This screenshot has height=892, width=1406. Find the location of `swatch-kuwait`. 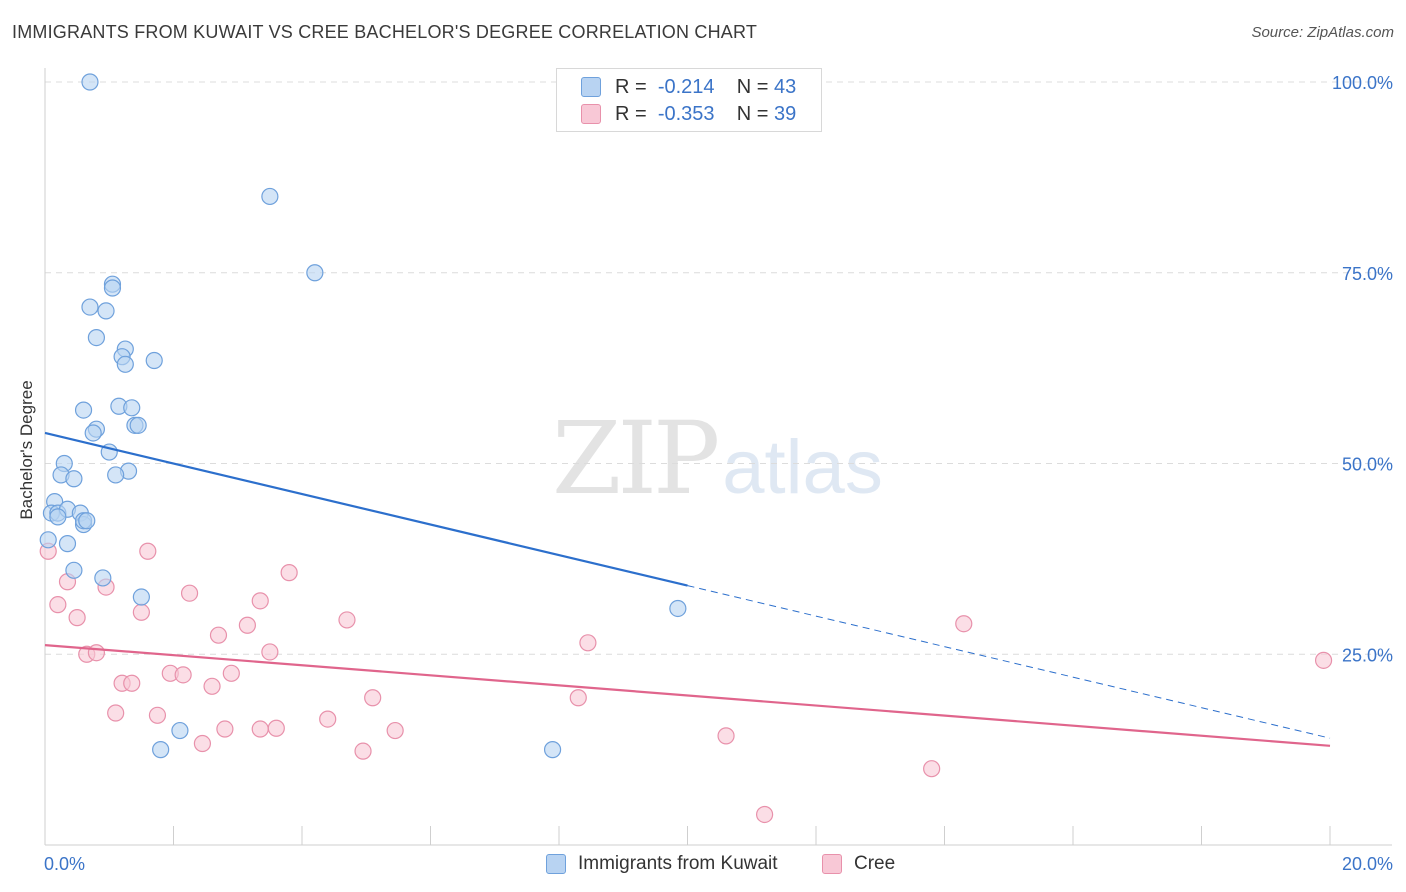

swatch-kuwait is located at coordinates (591, 87).